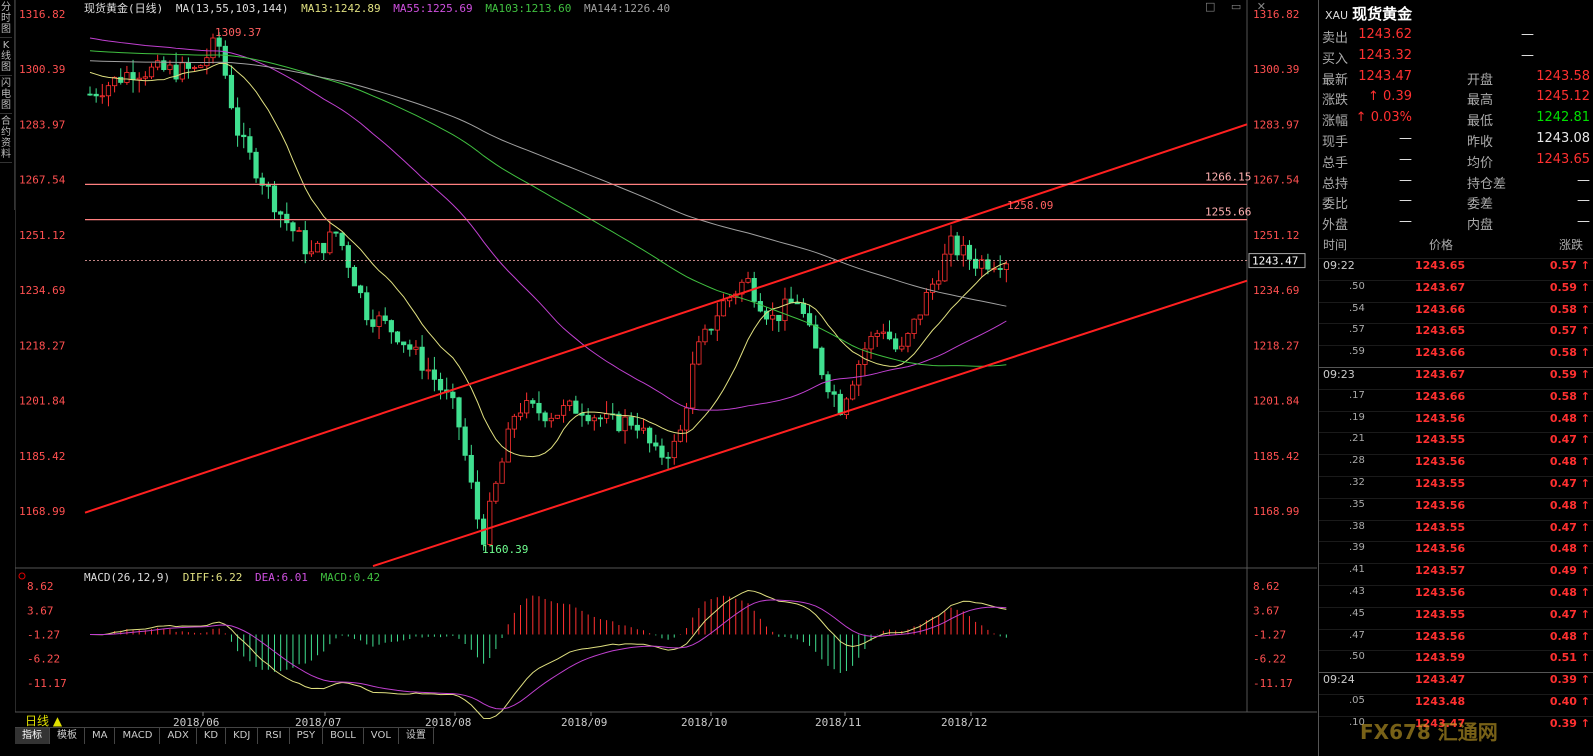  What do you see at coordinates (1456, 552) in the screenshot?
I see `tick-row: .39 1243.56 0.48 ↑` at bounding box center [1456, 552].